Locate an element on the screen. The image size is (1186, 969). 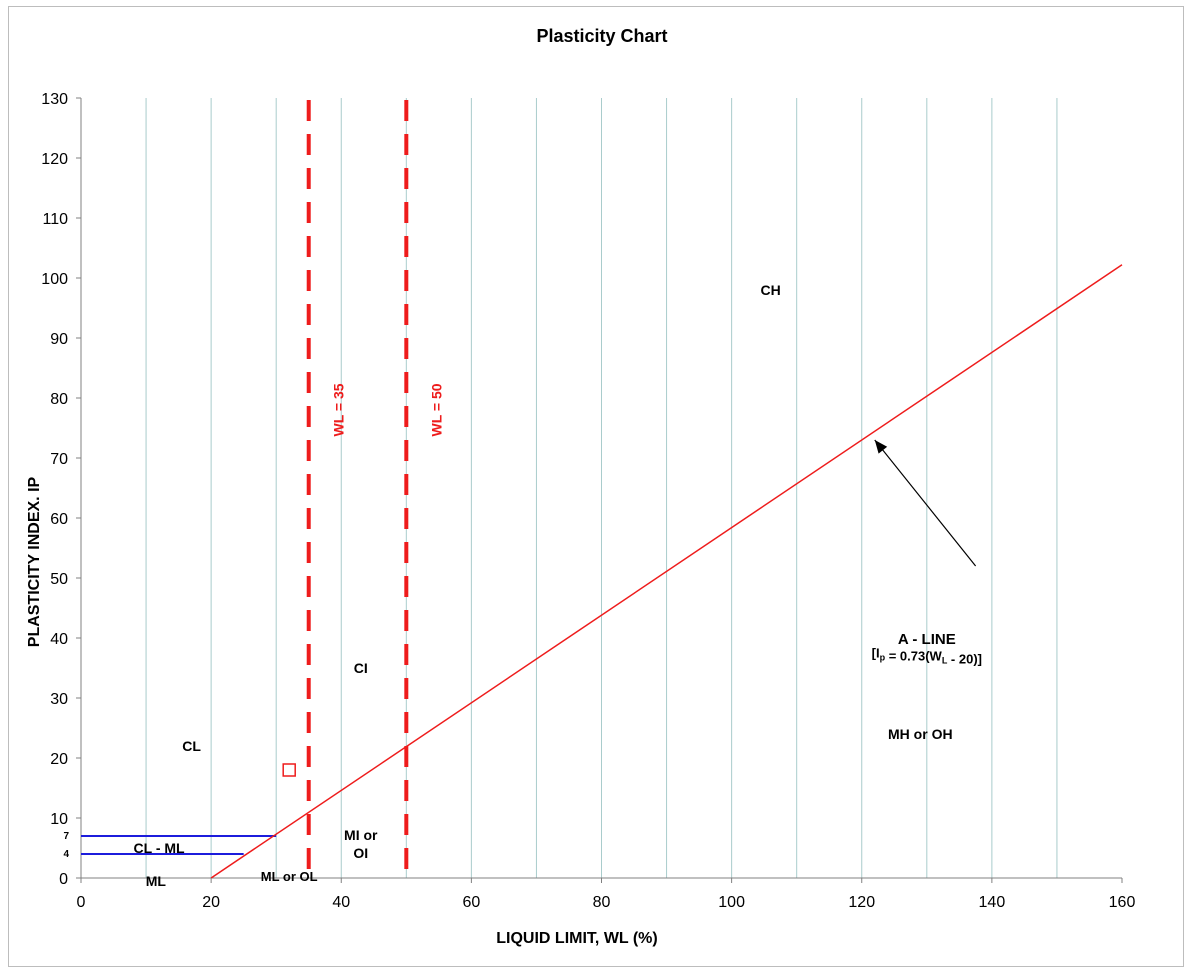
a-line-arrow-head is located at coordinates (881, 447).